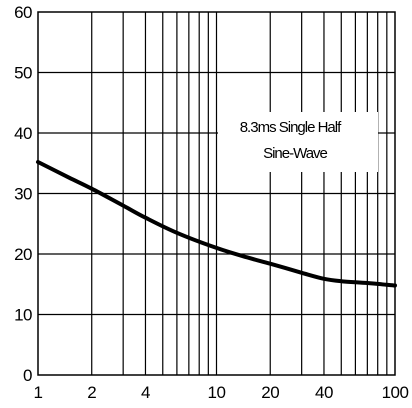 The image size is (412, 408). I want to click on x-axis-ticks: 1 2 4 10 20 40 100, so click(221, 392).